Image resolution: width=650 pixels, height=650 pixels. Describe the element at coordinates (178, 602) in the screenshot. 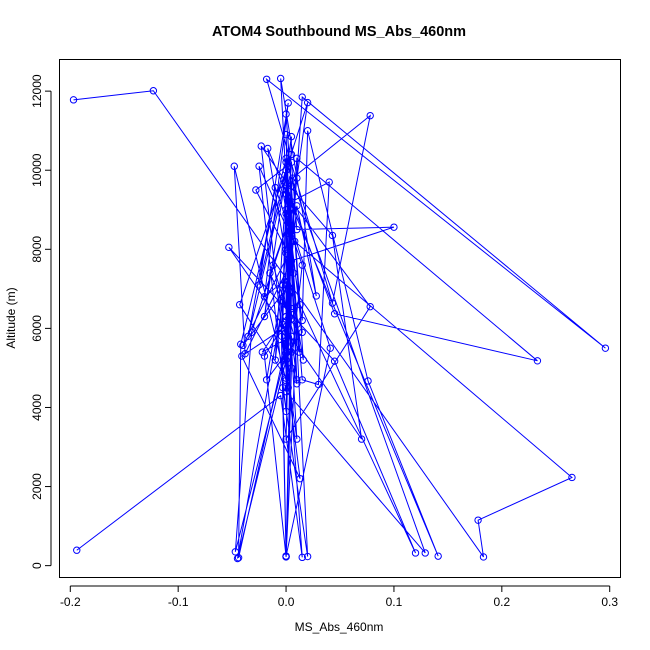

I see `x-tick-label: -0.1` at that location.